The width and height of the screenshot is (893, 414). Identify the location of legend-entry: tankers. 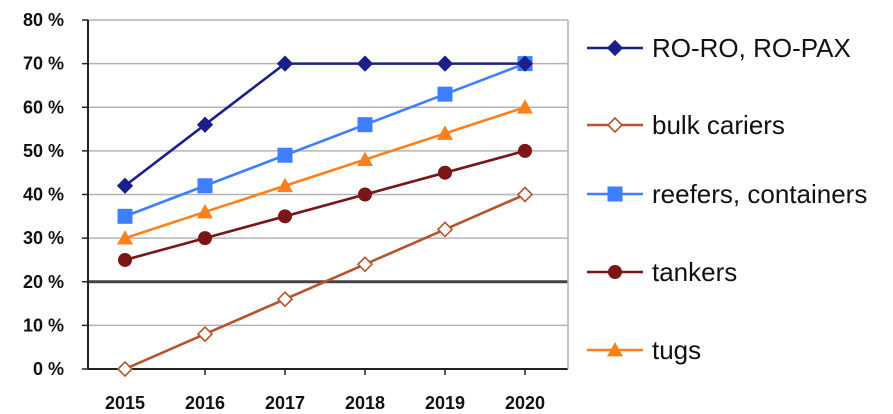
(662, 272).